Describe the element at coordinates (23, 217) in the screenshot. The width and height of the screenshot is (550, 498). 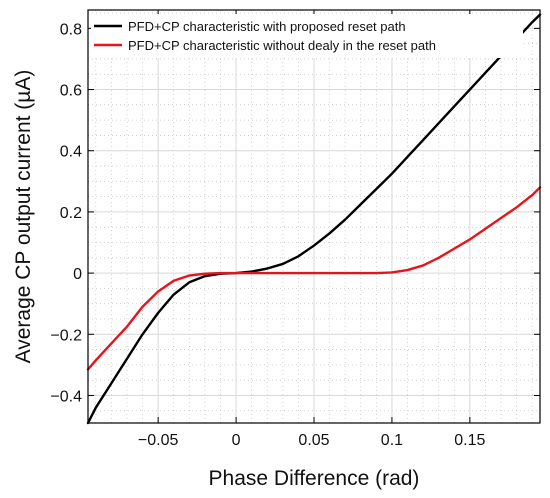
I see `y-axis-label: Average CP output current (µA)` at that location.